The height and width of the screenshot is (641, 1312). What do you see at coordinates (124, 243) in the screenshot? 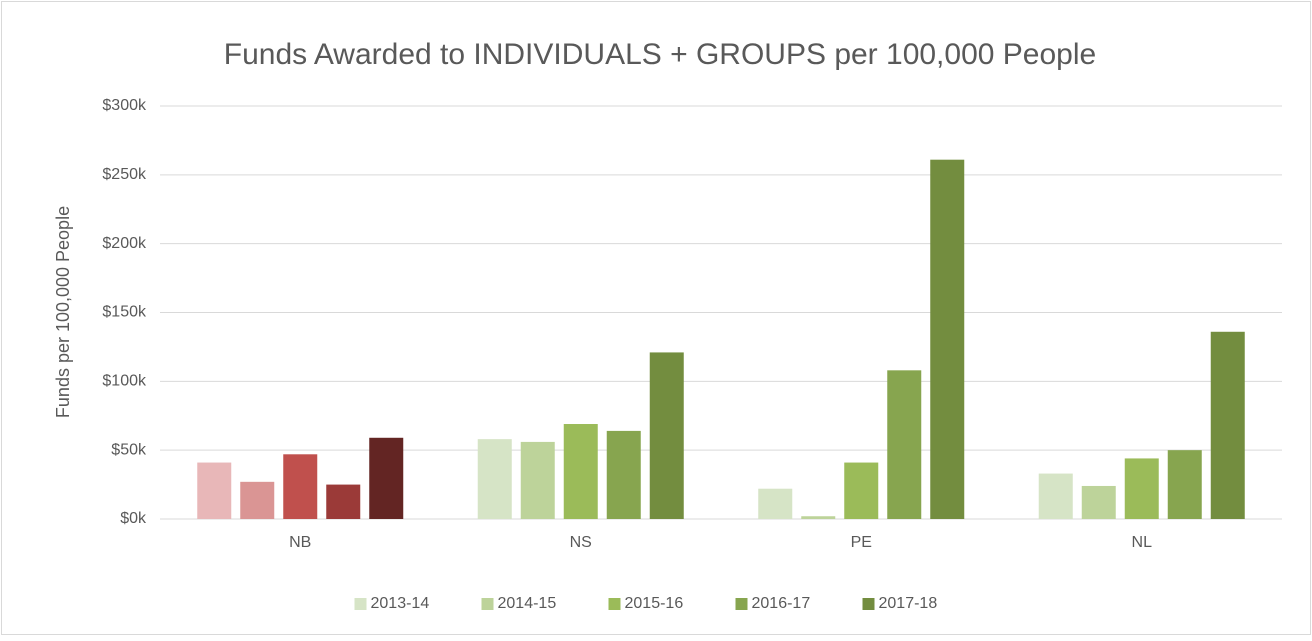
I see `y-tick-label: $200k` at bounding box center [124, 243].